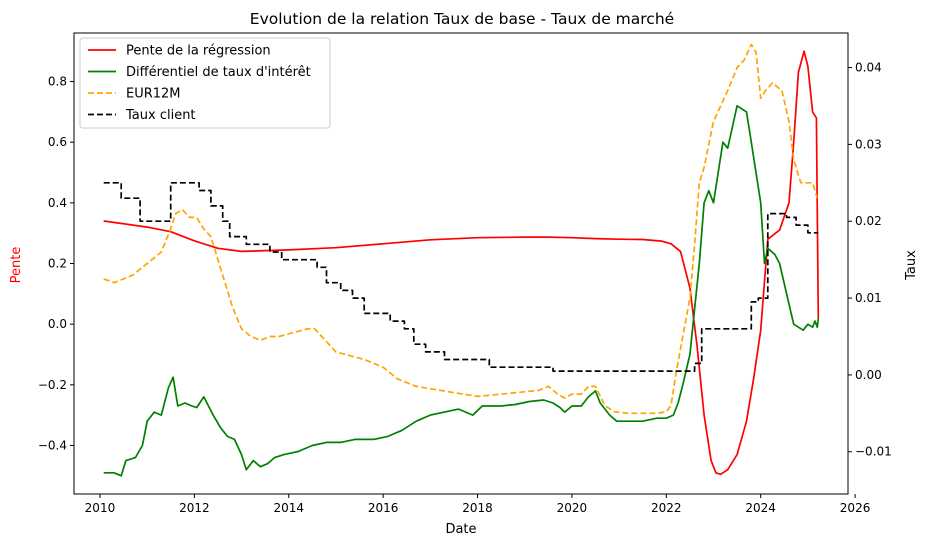 The width and height of the screenshot is (931, 551). I want to click on x-tick-label: 2024, so click(760, 508).